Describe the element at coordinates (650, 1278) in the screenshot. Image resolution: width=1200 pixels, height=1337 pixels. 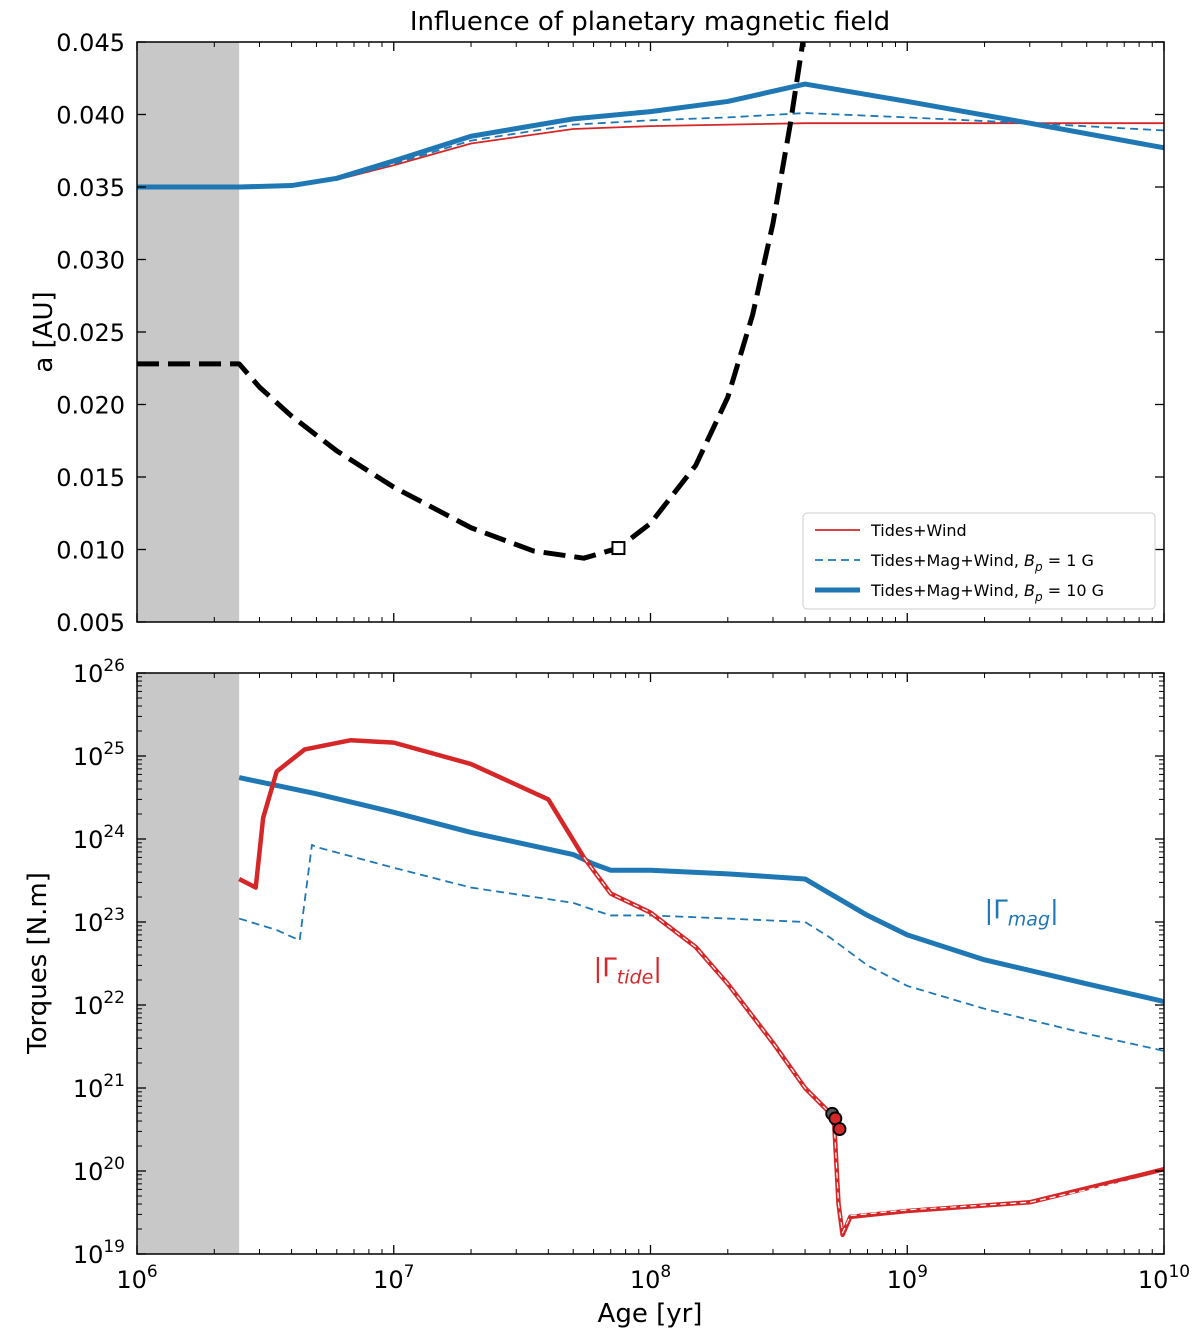
I see `x-tick-label: 10⁸` at that location.